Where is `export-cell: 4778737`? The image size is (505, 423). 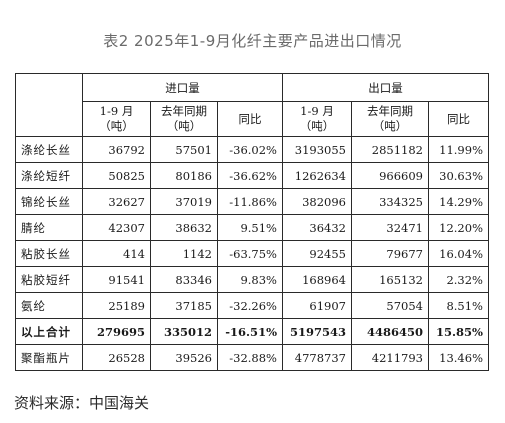
export-cell: 4778737 is located at coordinates (317, 357).